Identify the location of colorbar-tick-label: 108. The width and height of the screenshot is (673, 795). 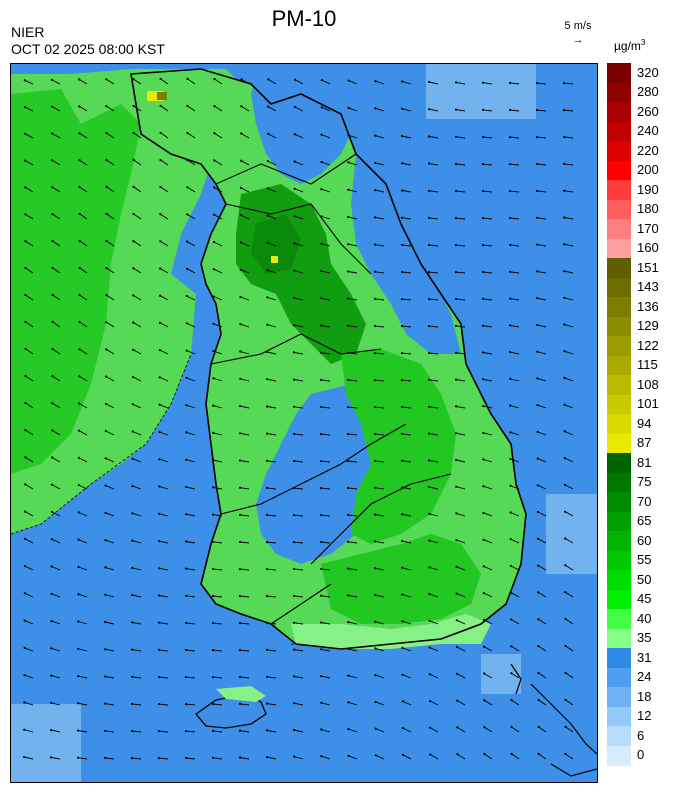
(648, 384).